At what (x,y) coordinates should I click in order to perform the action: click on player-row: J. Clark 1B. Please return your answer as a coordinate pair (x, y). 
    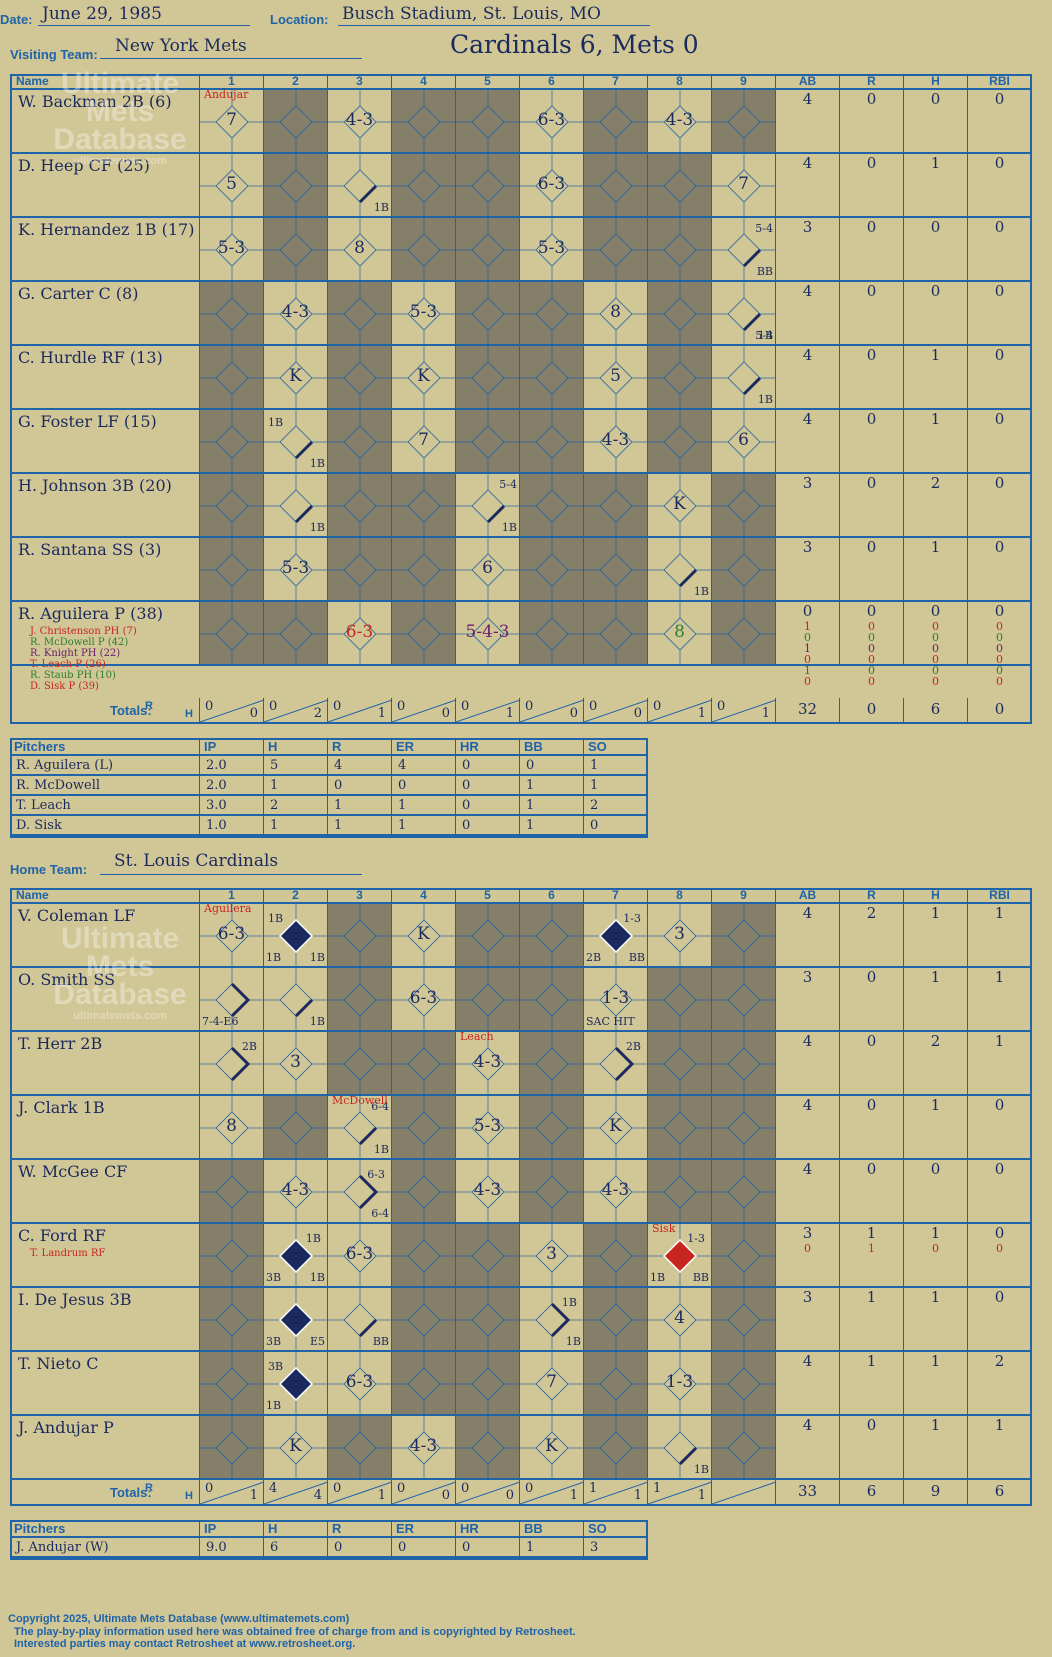
    Looking at the image, I should click on (105, 1128).